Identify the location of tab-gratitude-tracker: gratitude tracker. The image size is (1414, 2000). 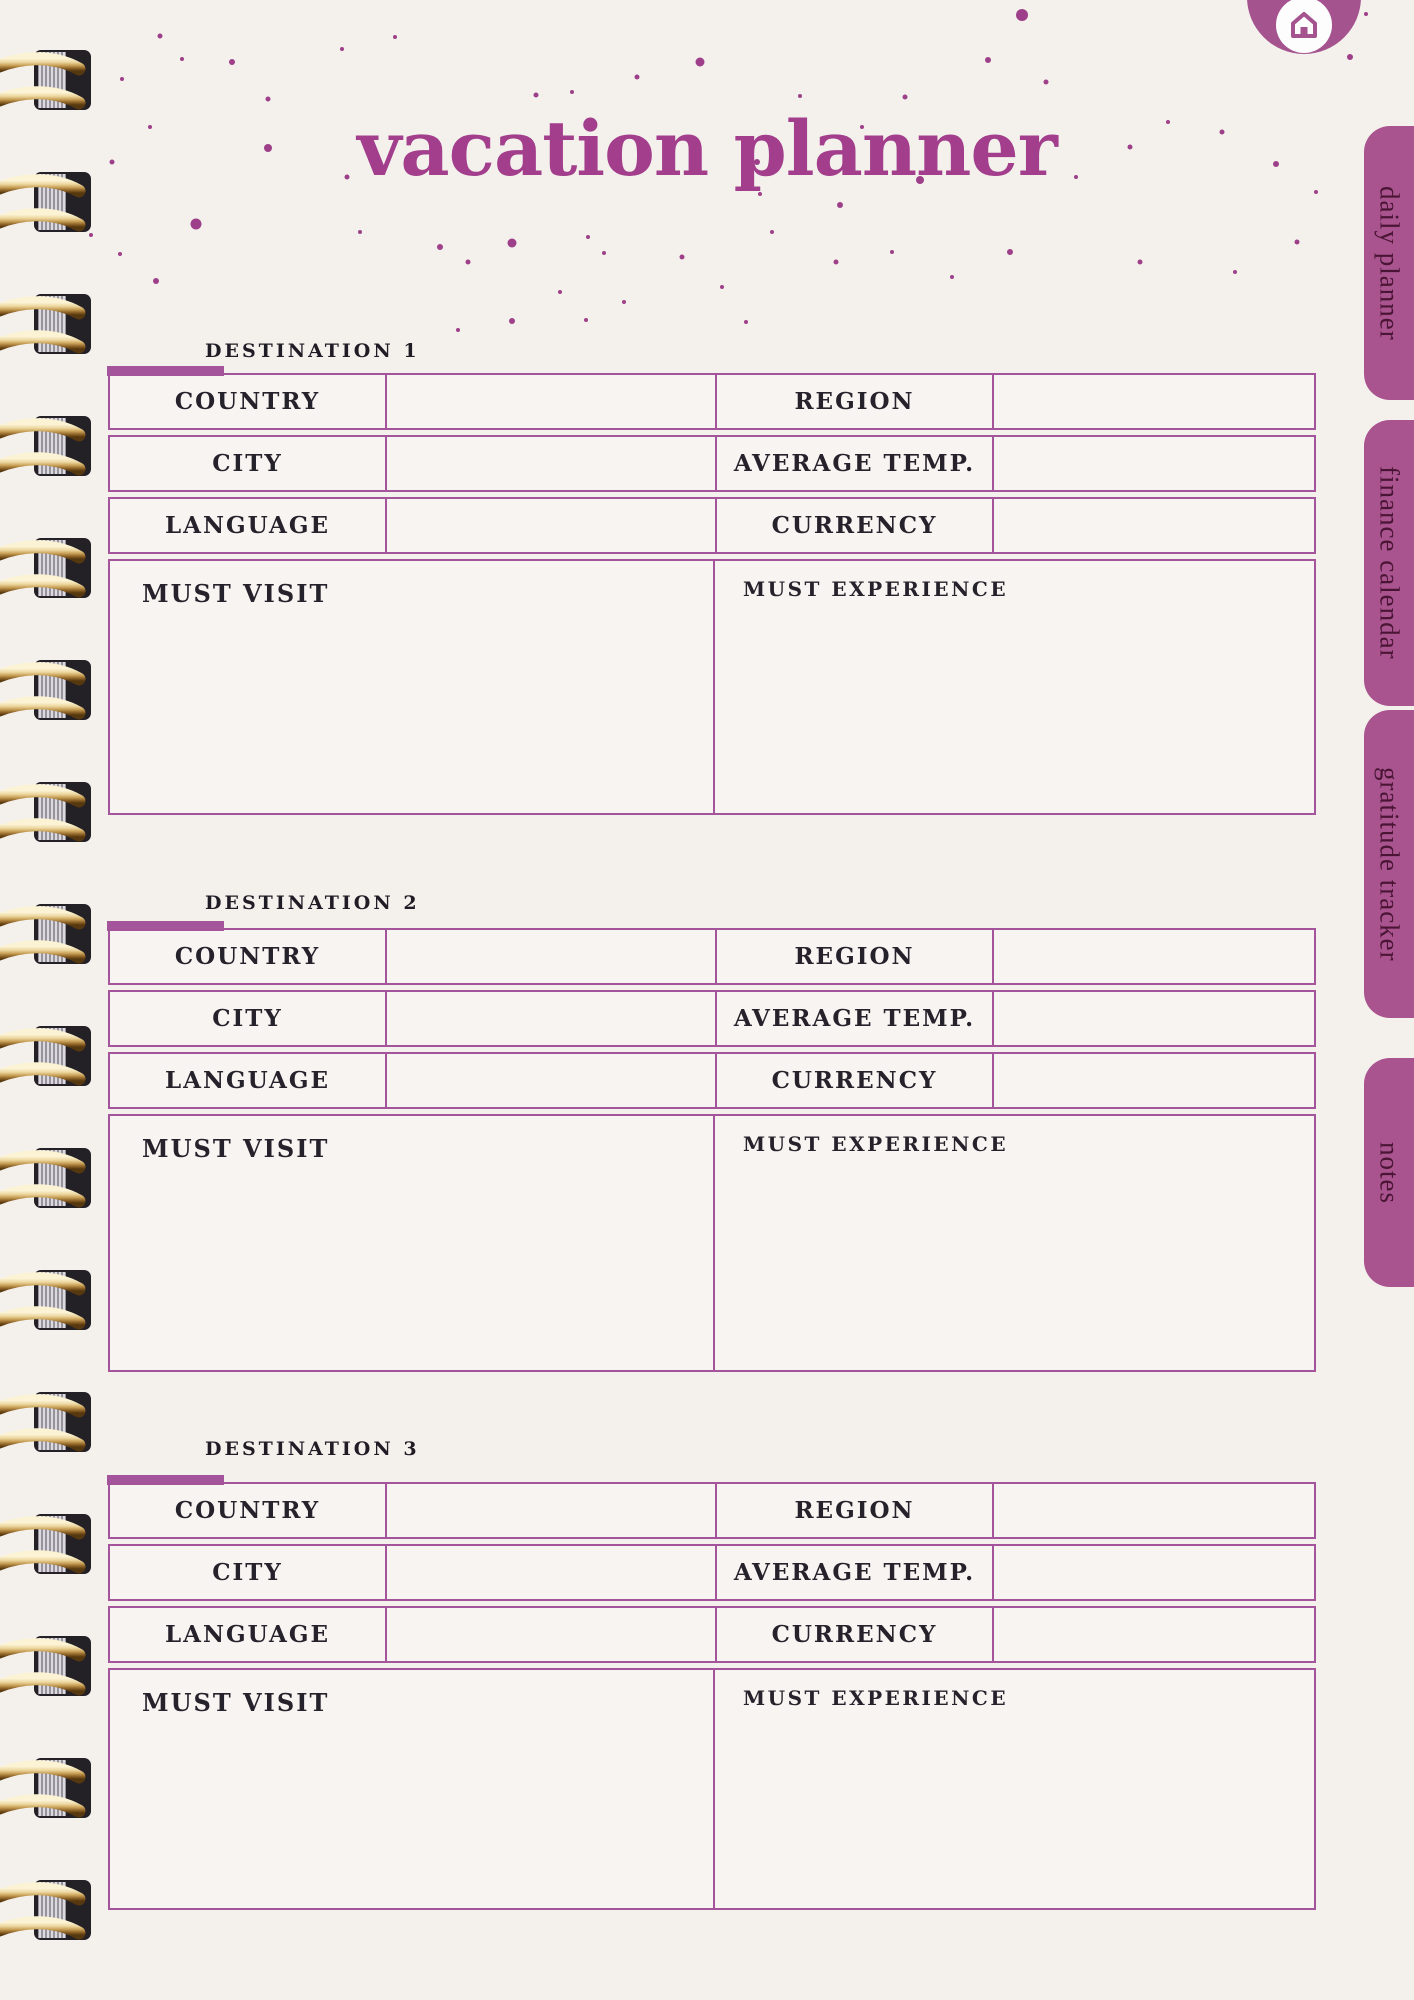
(1389, 864).